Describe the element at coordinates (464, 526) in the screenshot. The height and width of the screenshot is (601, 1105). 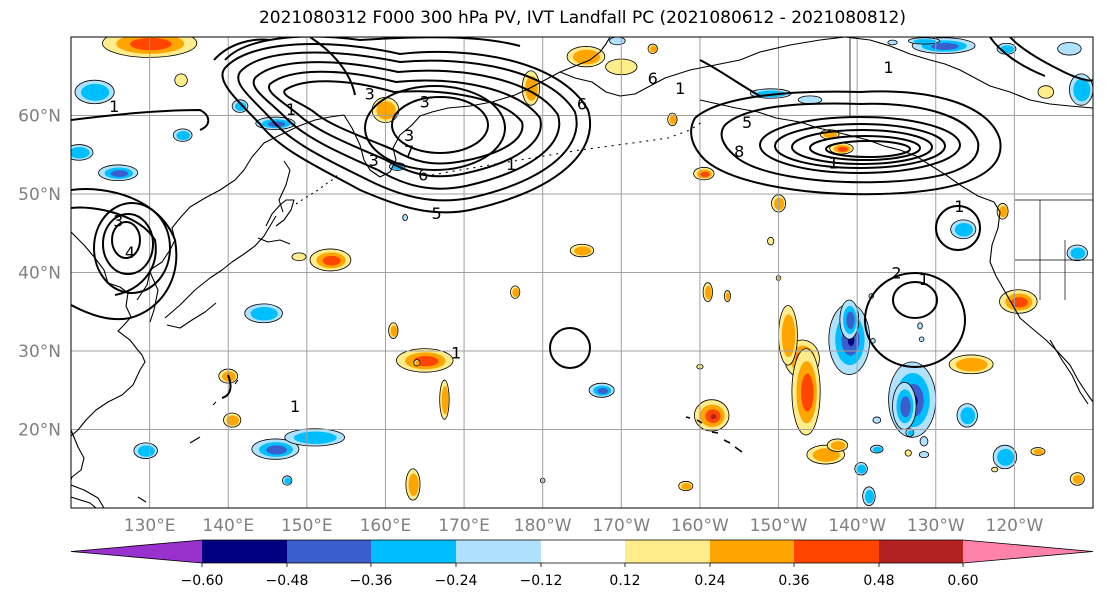
I see `lon-tick-label: 170°E` at that location.